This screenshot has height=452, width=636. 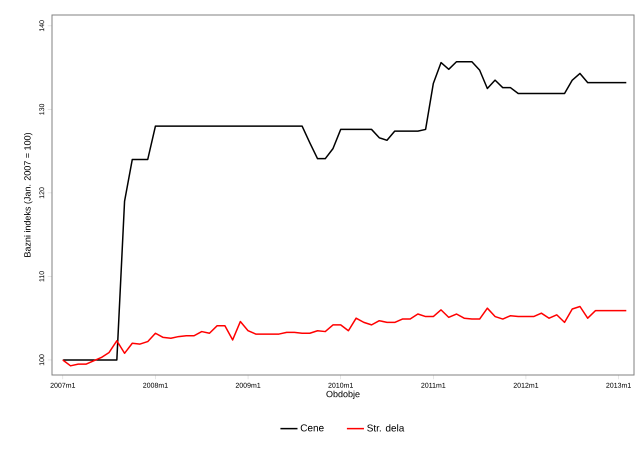 I want to click on legend-label: Str. dela, so click(x=385, y=428).